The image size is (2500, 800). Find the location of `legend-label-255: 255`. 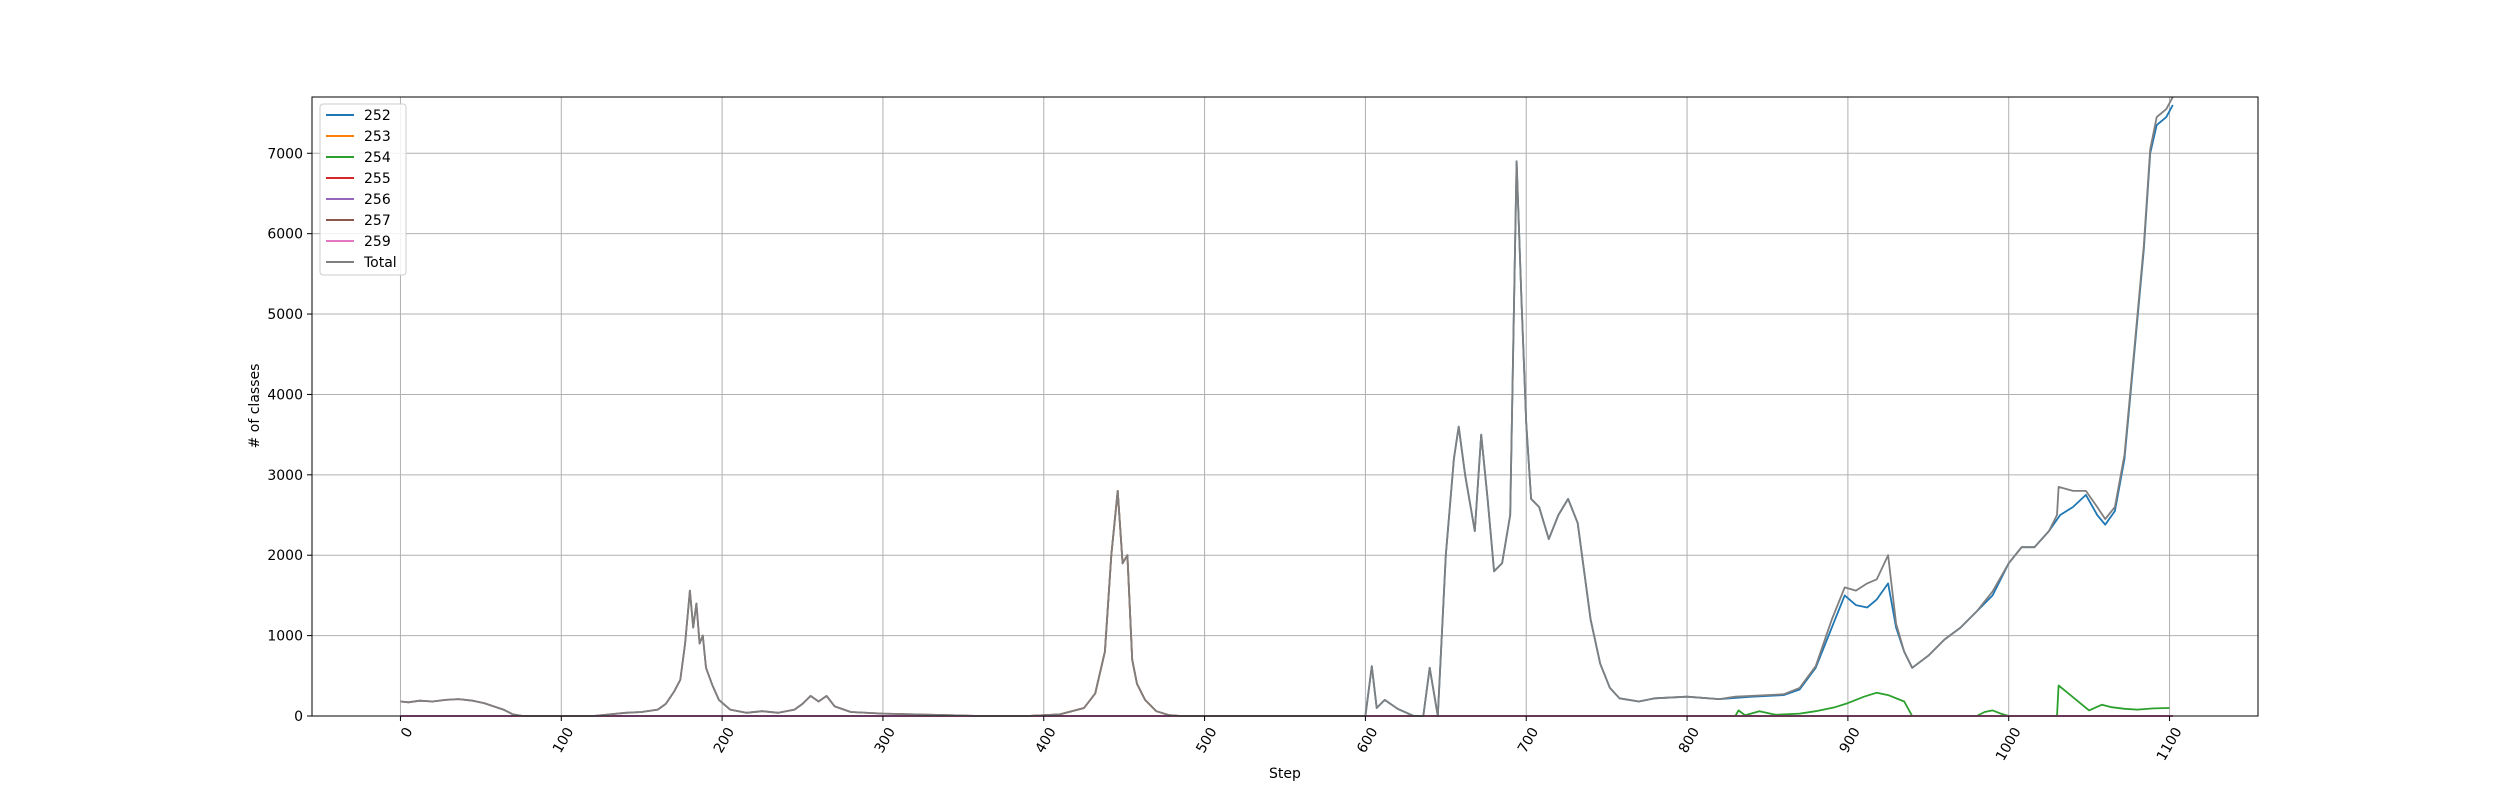

legend-label-255: 255 is located at coordinates (377, 179).